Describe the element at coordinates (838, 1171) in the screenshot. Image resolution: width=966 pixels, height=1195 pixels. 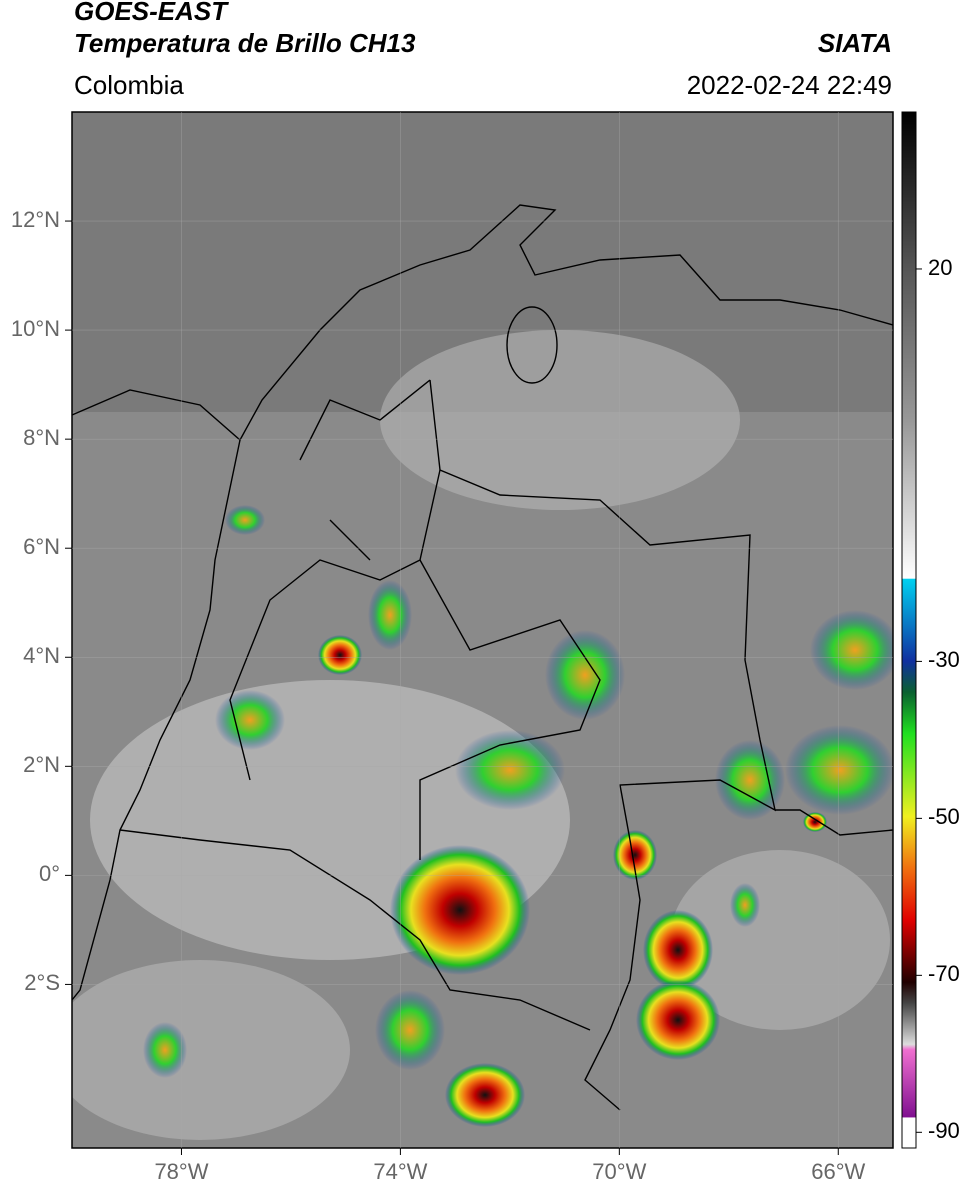
I see `x-tick-label: 66°W` at that location.